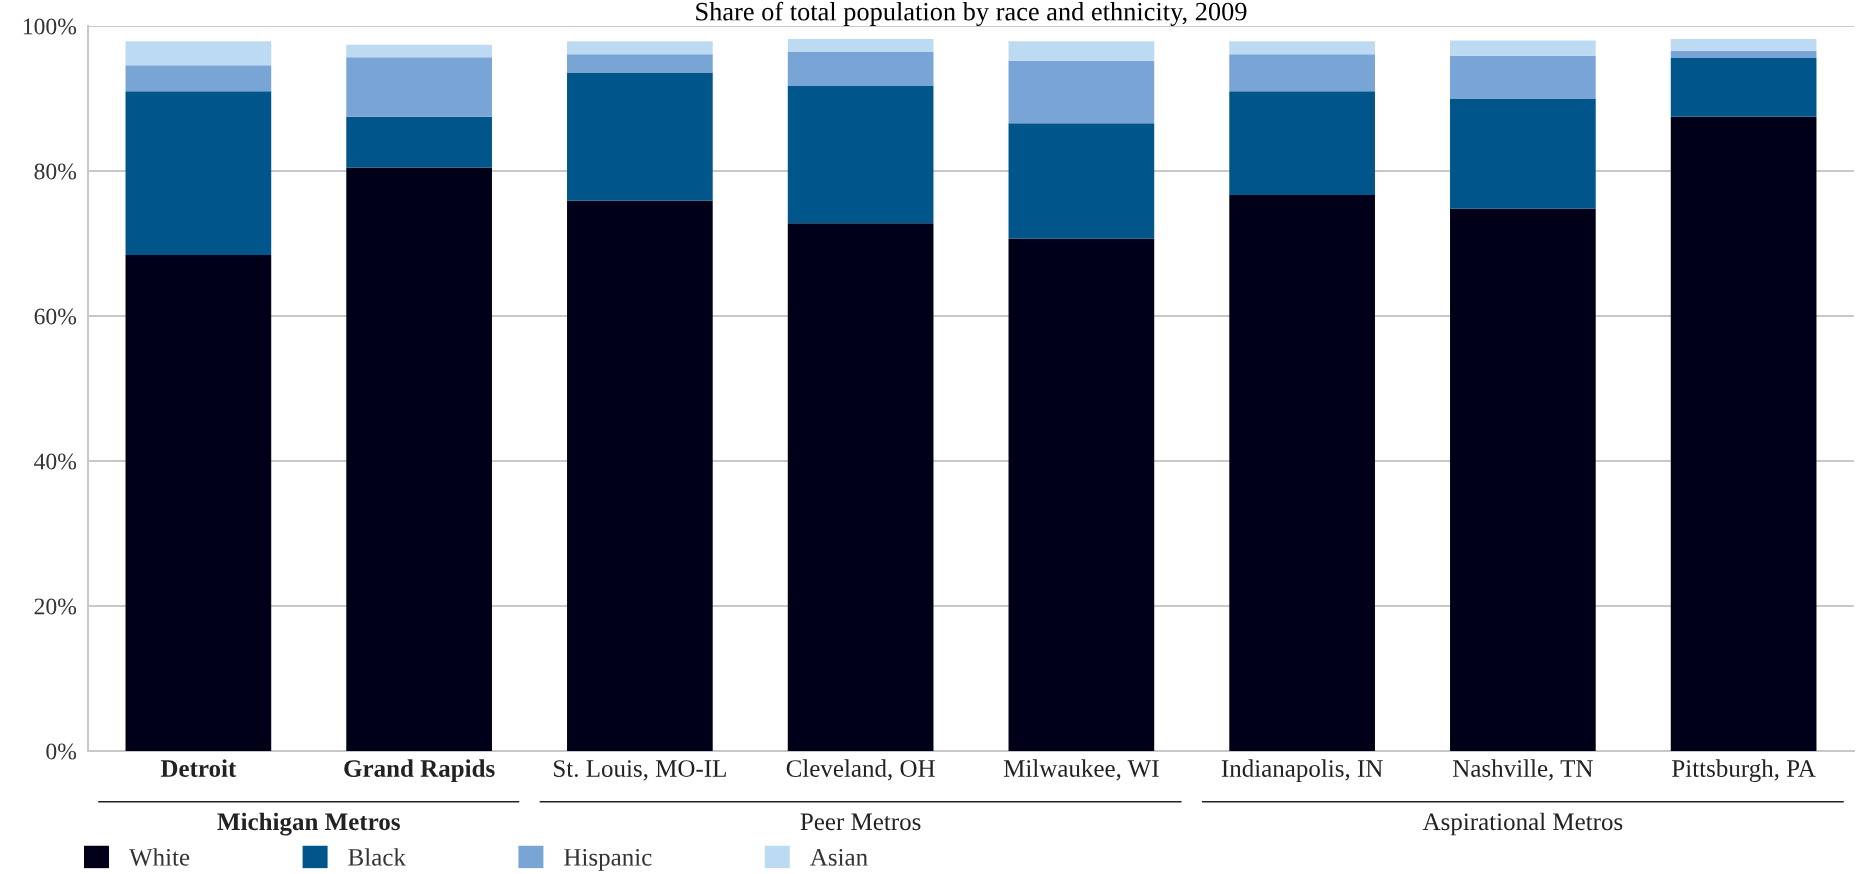  What do you see at coordinates (1302, 771) in the screenshot?
I see `x-tick-label: Indianapolis, IN` at bounding box center [1302, 771].